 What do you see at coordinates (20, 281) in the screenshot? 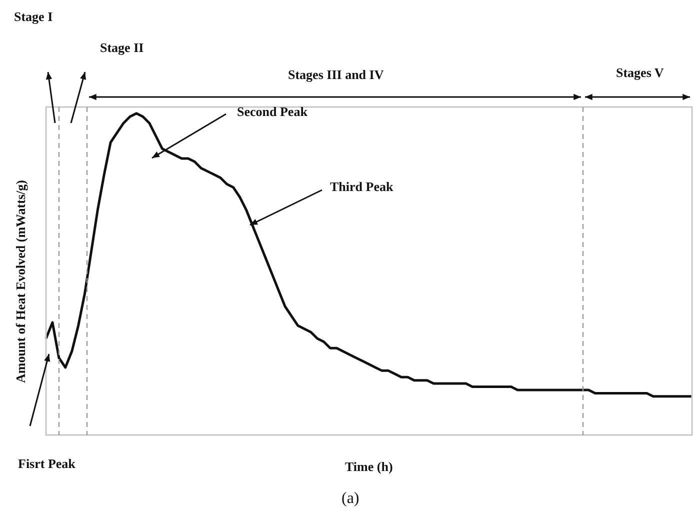
I see `y-axis-title: Amount of Heat Evolved (mWatts/g)` at bounding box center [20, 281].